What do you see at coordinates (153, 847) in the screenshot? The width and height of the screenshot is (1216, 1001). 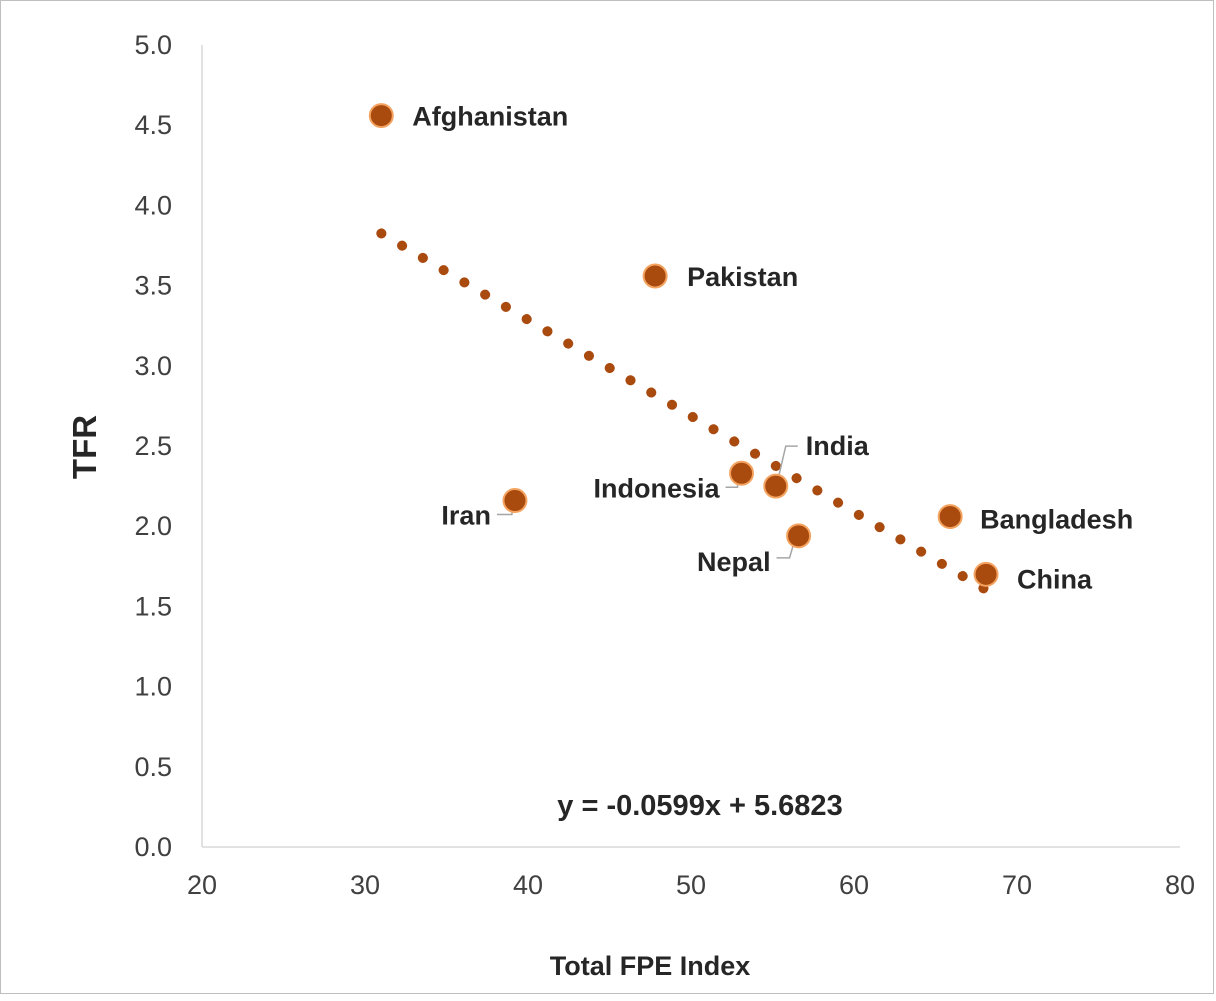 I see `y-tick-label: 0.0` at bounding box center [153, 847].